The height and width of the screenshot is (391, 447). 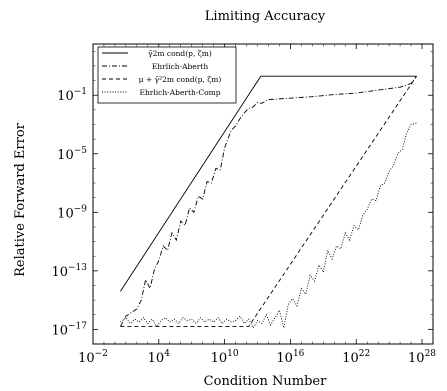 I want to click on x-tick-label: 10²⁸, so click(x=422, y=357).